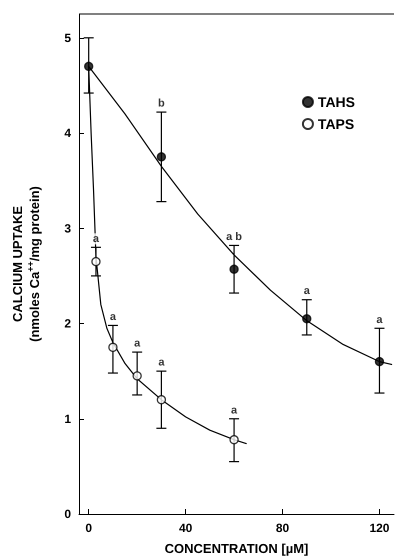 This screenshot has width=400, height=560. I want to click on y-tick-label: 5, so click(68, 37).